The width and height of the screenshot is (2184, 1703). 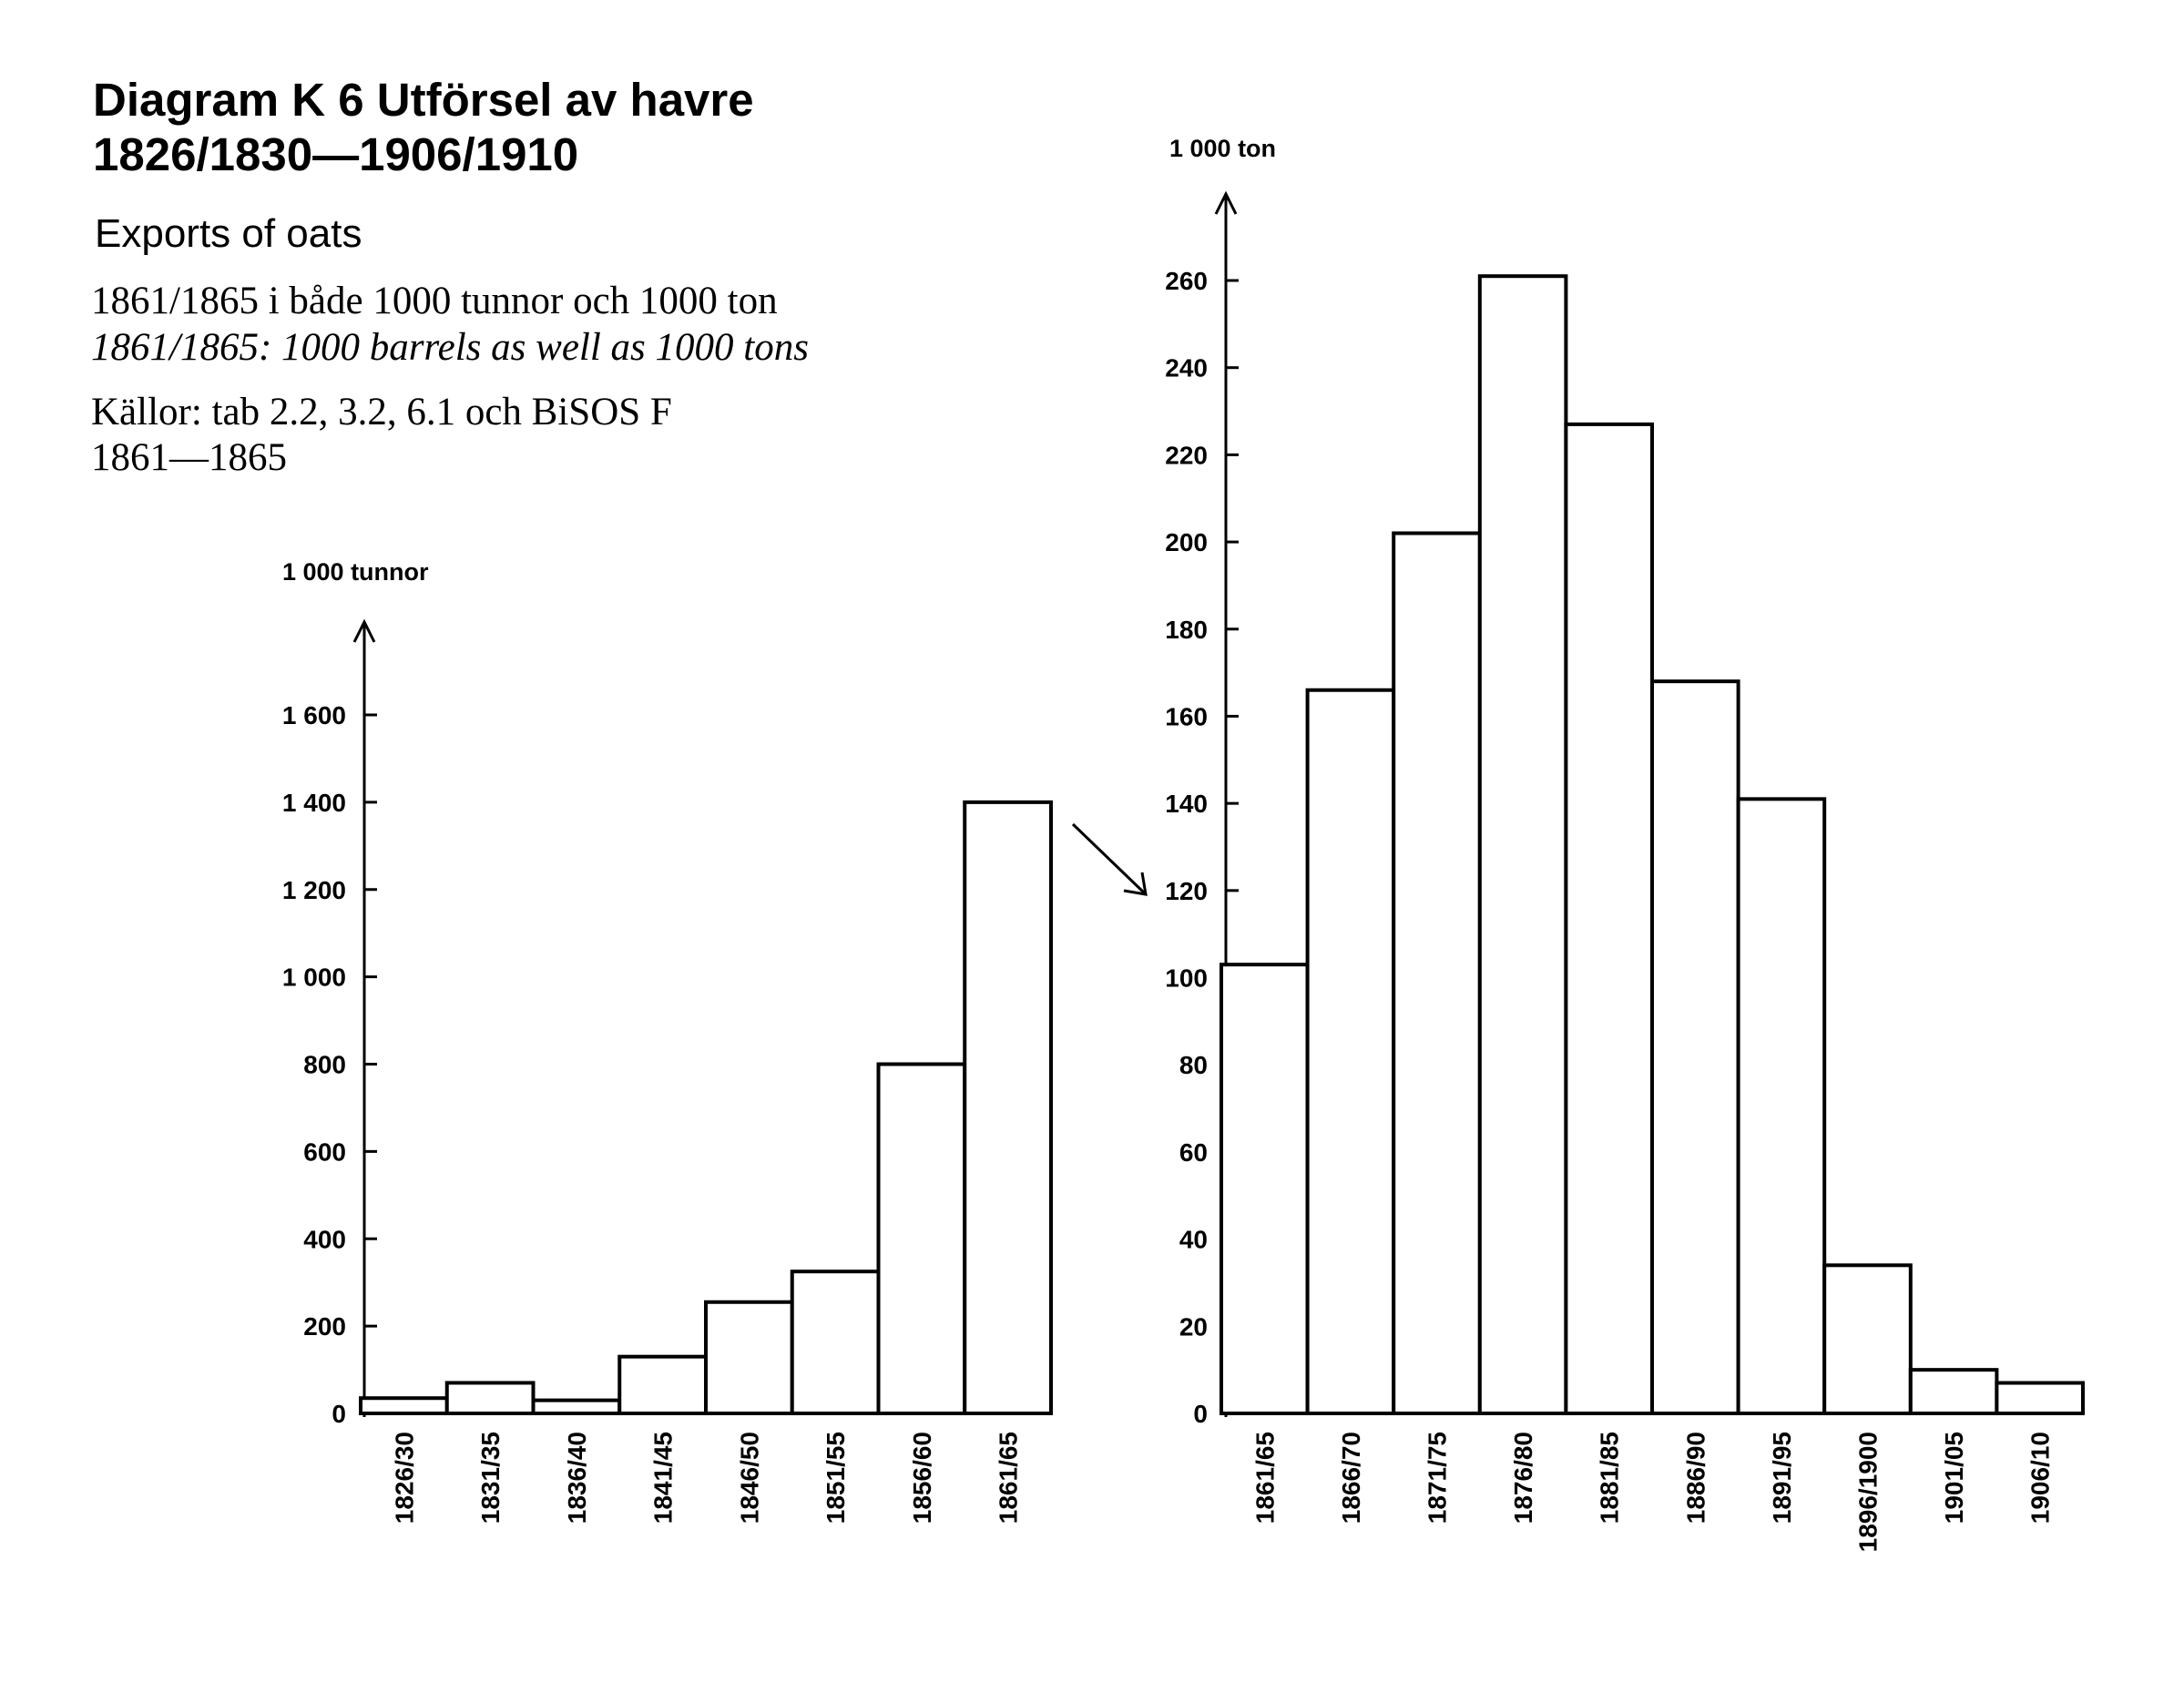 What do you see at coordinates (1523, 1478) in the screenshot?
I see `x-tick-label: 1876/80` at bounding box center [1523, 1478].